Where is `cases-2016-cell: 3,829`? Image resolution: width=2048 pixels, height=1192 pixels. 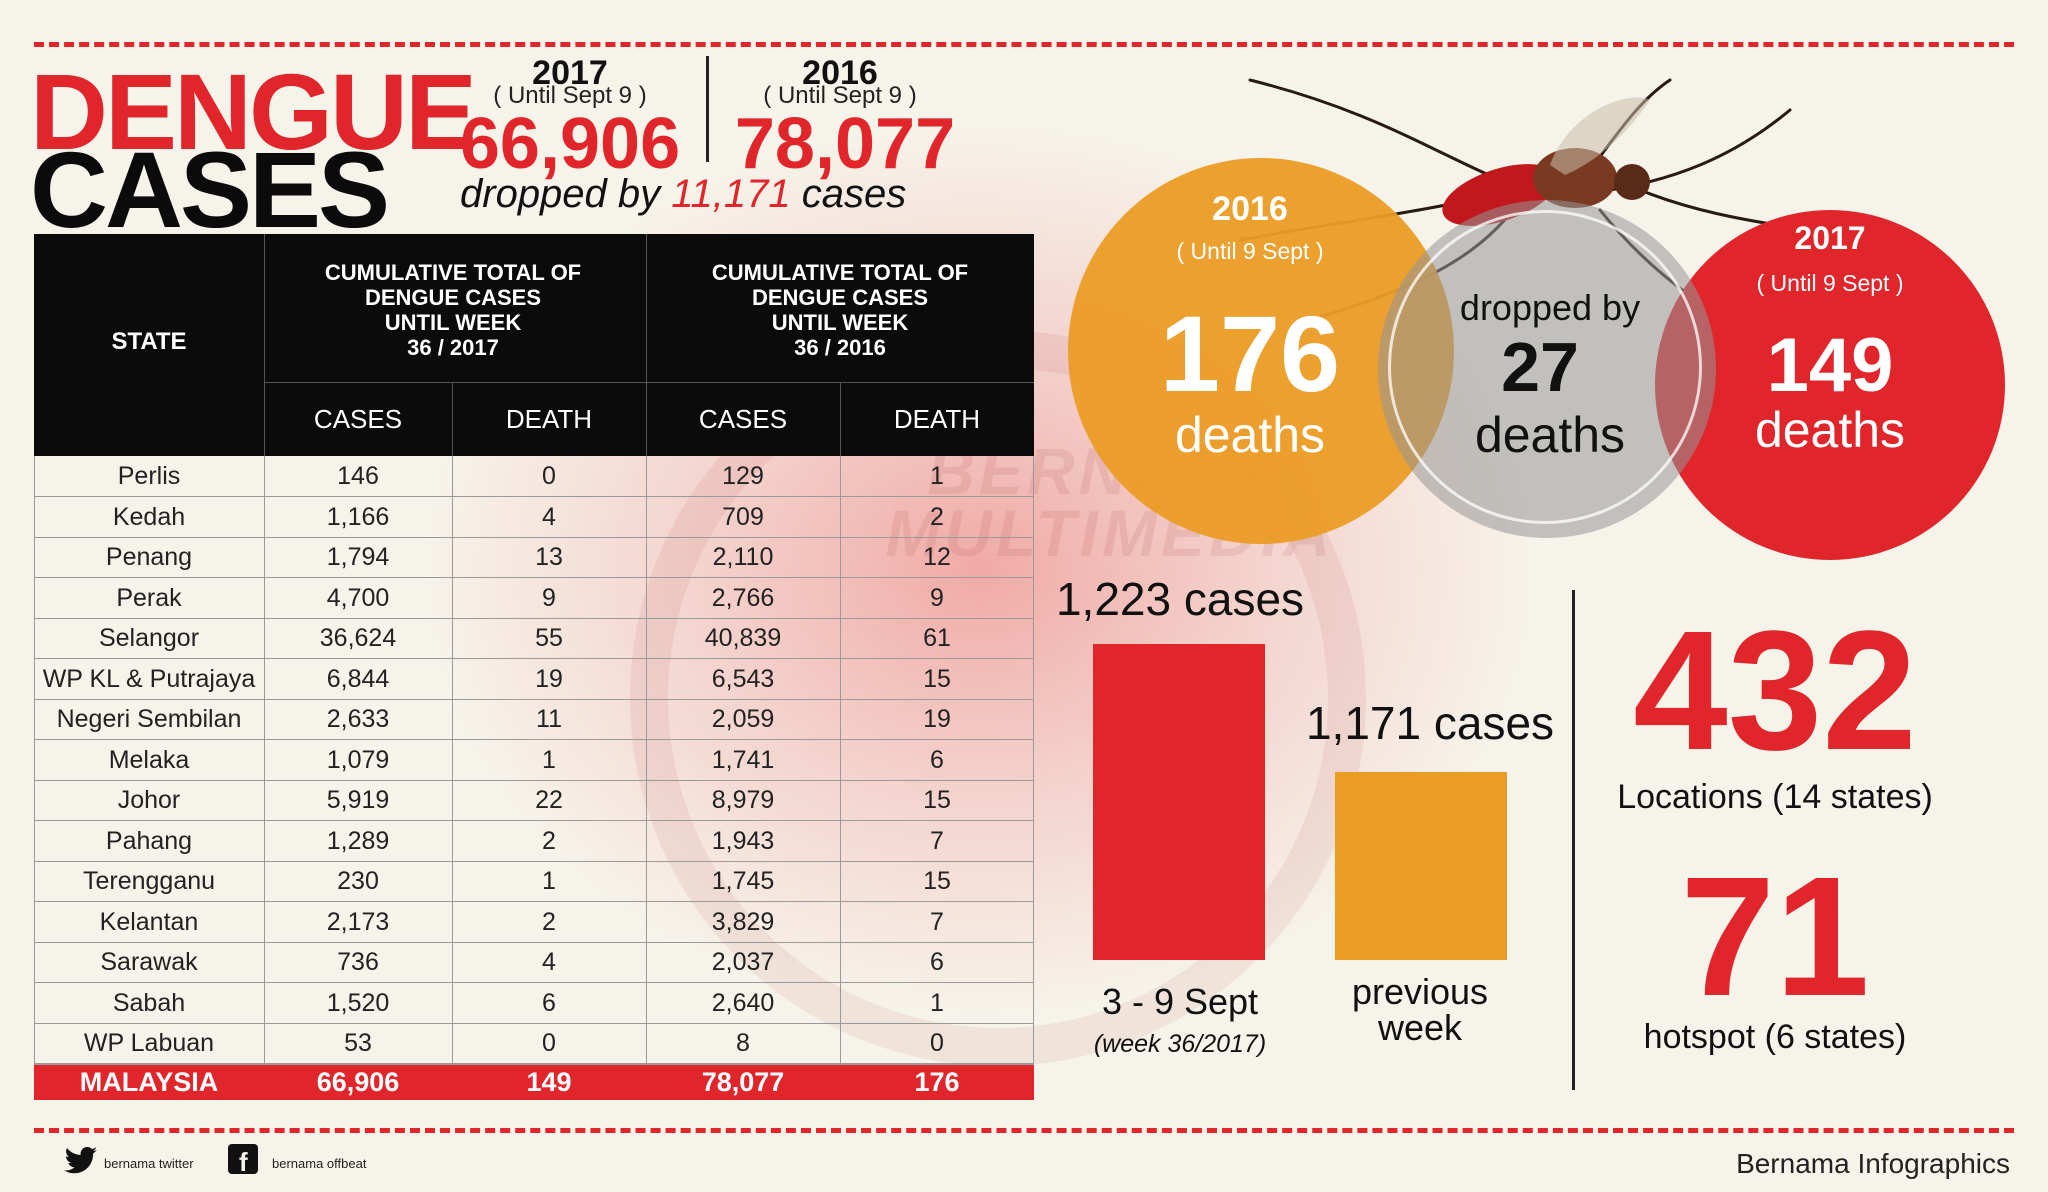
cases-2016-cell: 3,829 is located at coordinates (743, 921).